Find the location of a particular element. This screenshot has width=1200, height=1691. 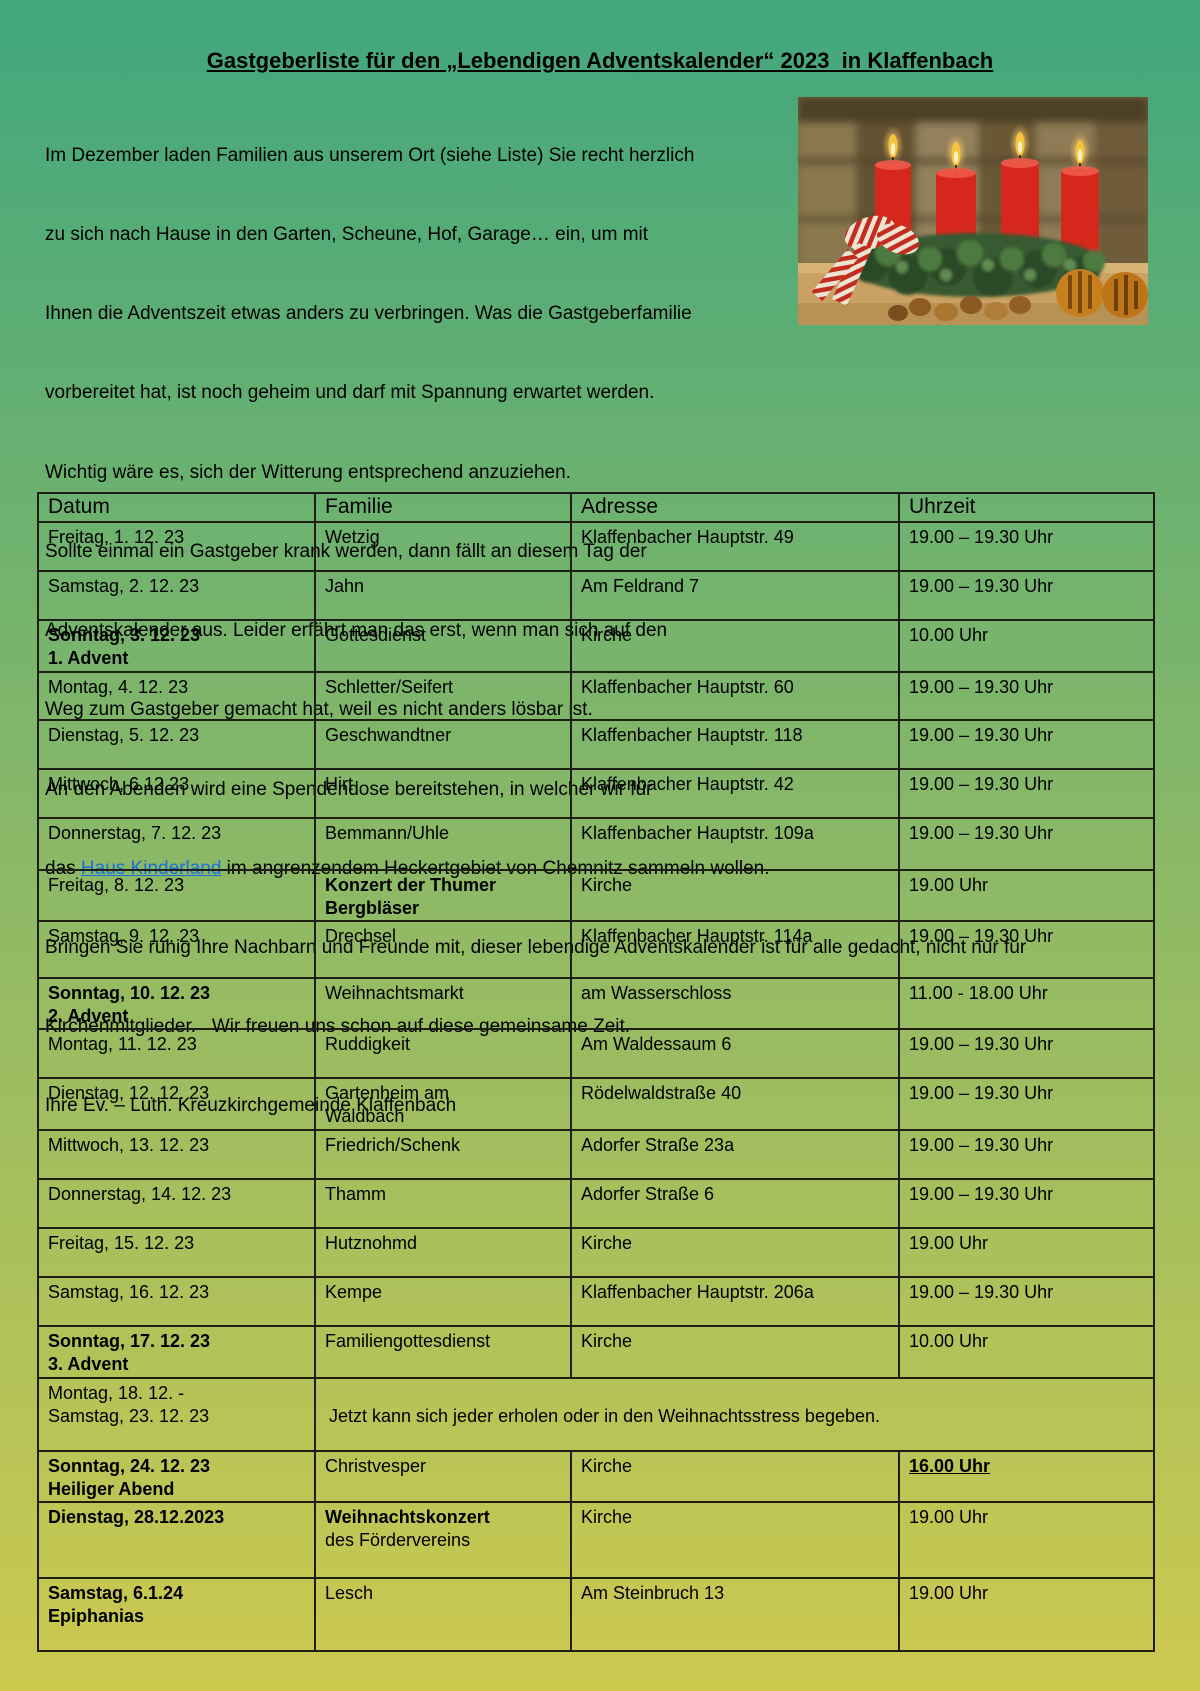

table-header-row: Datum Familie Adresse Uhrzeit is located at coordinates (596, 507).